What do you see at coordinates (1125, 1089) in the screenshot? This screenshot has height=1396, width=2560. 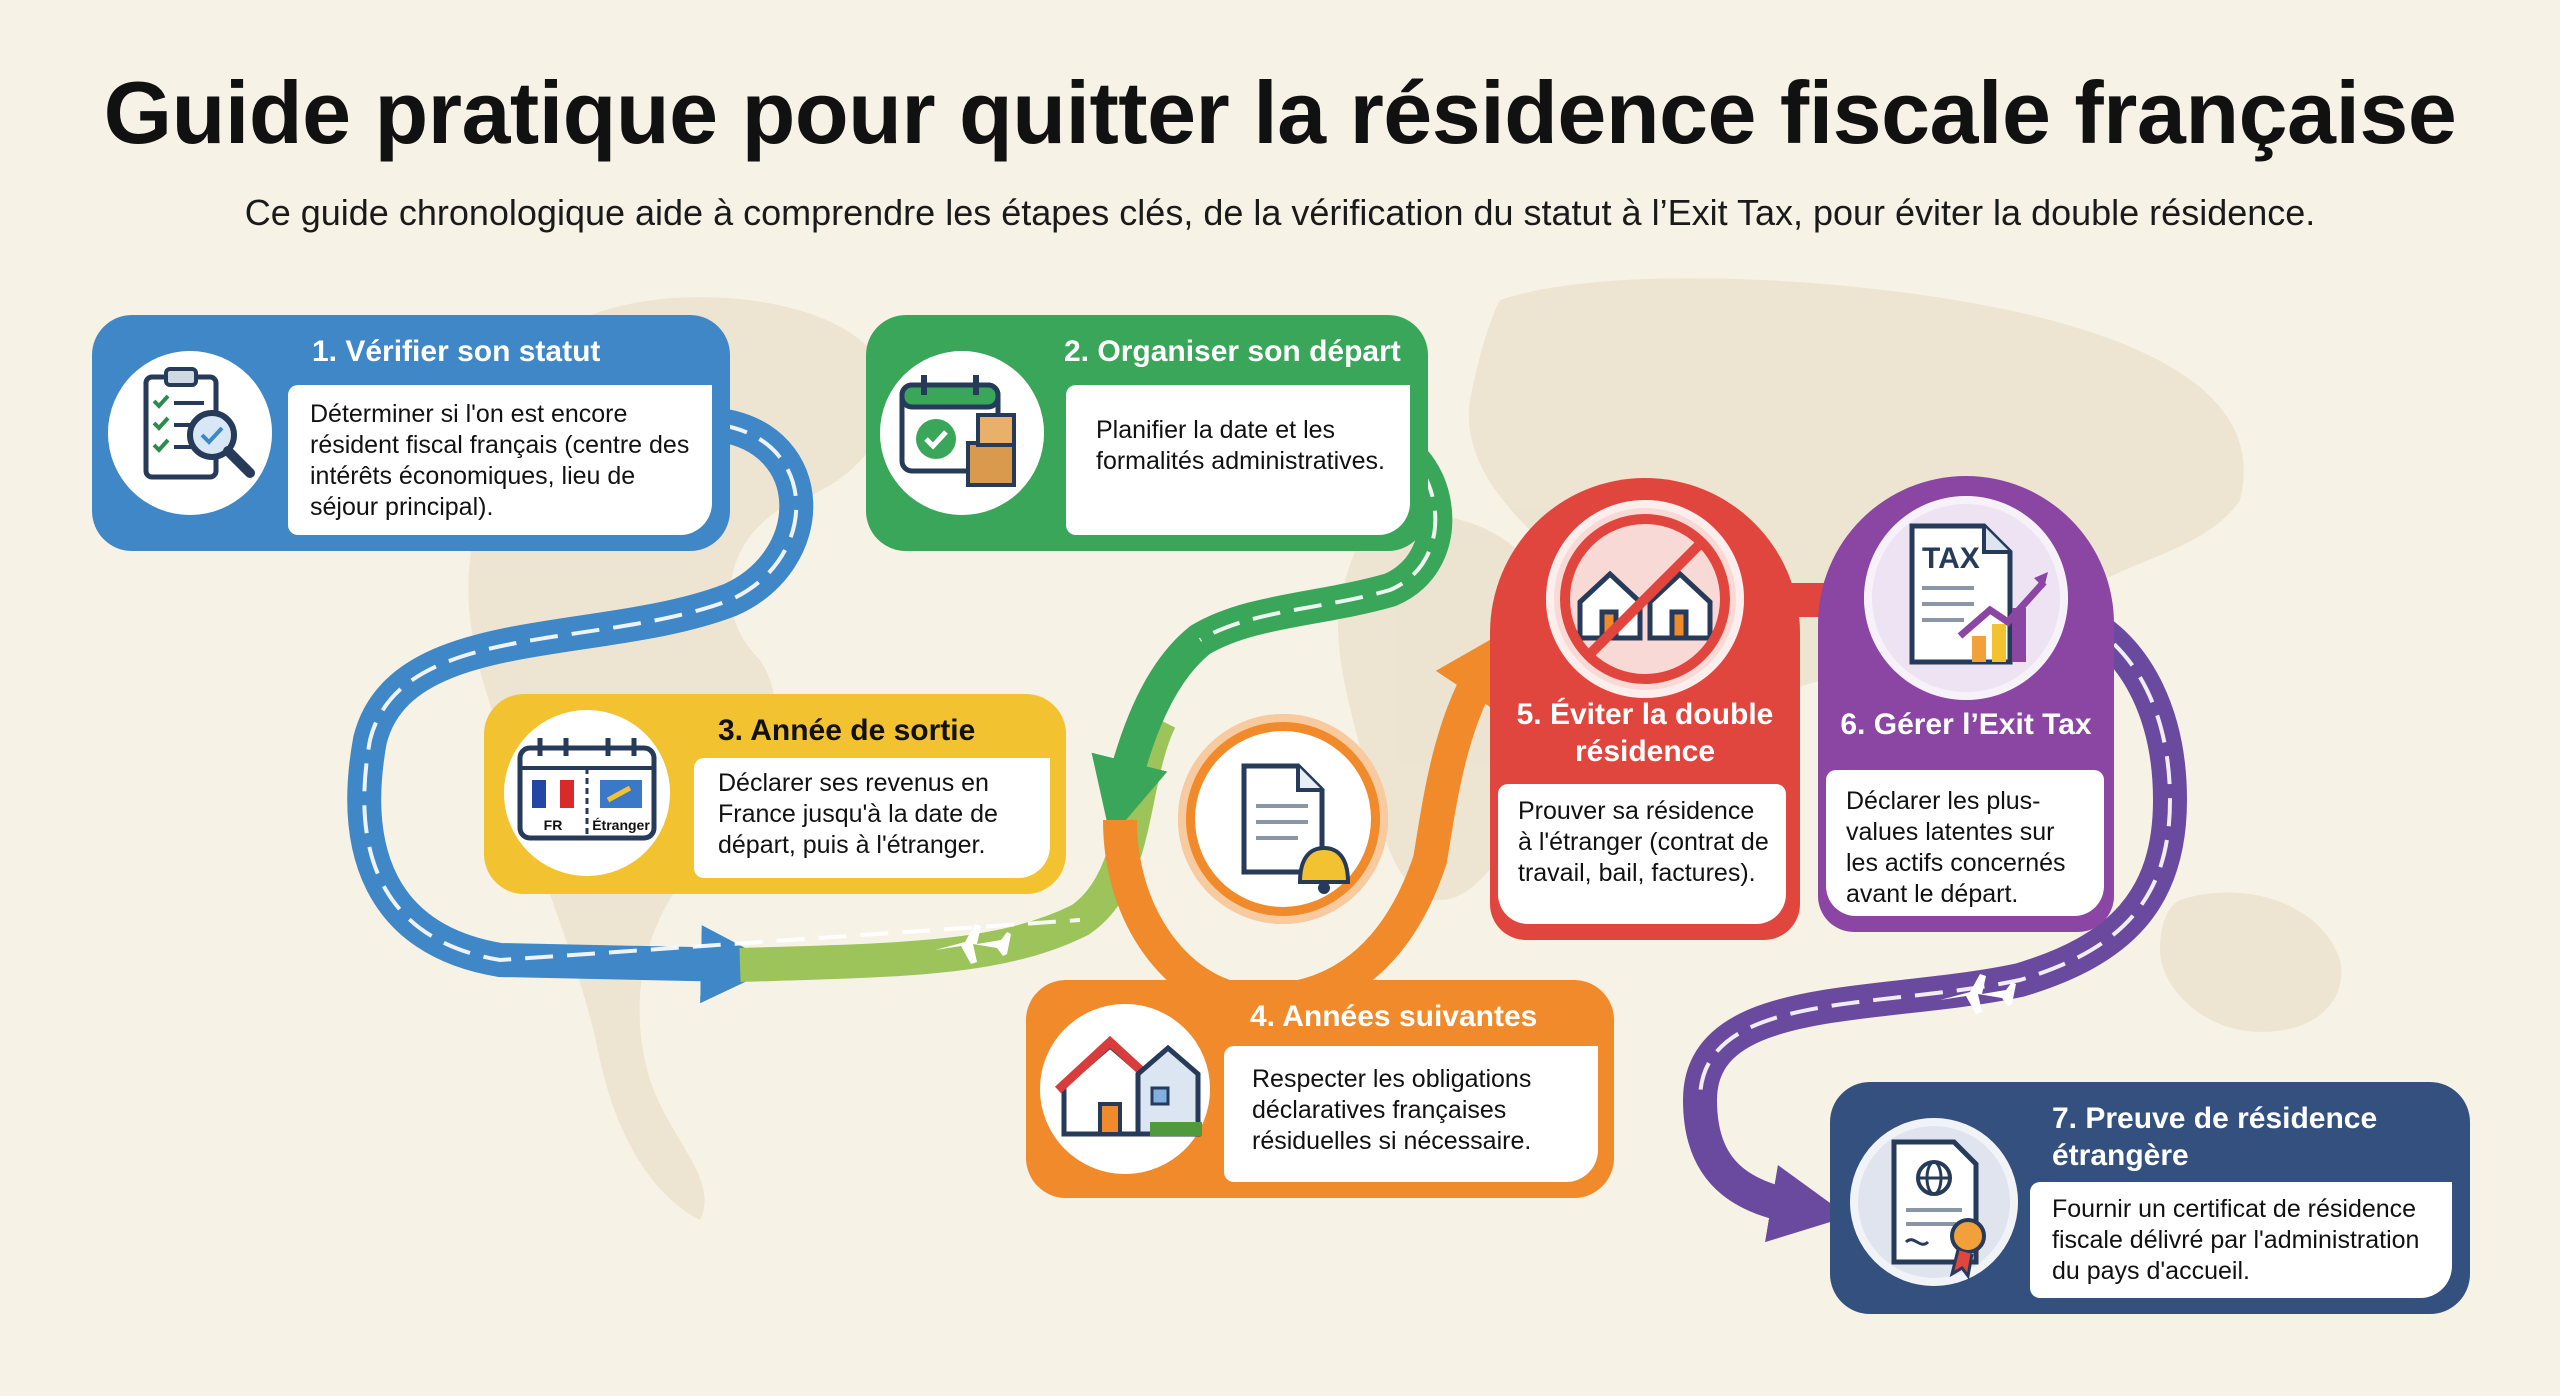 I see `houses-icon` at bounding box center [1125, 1089].